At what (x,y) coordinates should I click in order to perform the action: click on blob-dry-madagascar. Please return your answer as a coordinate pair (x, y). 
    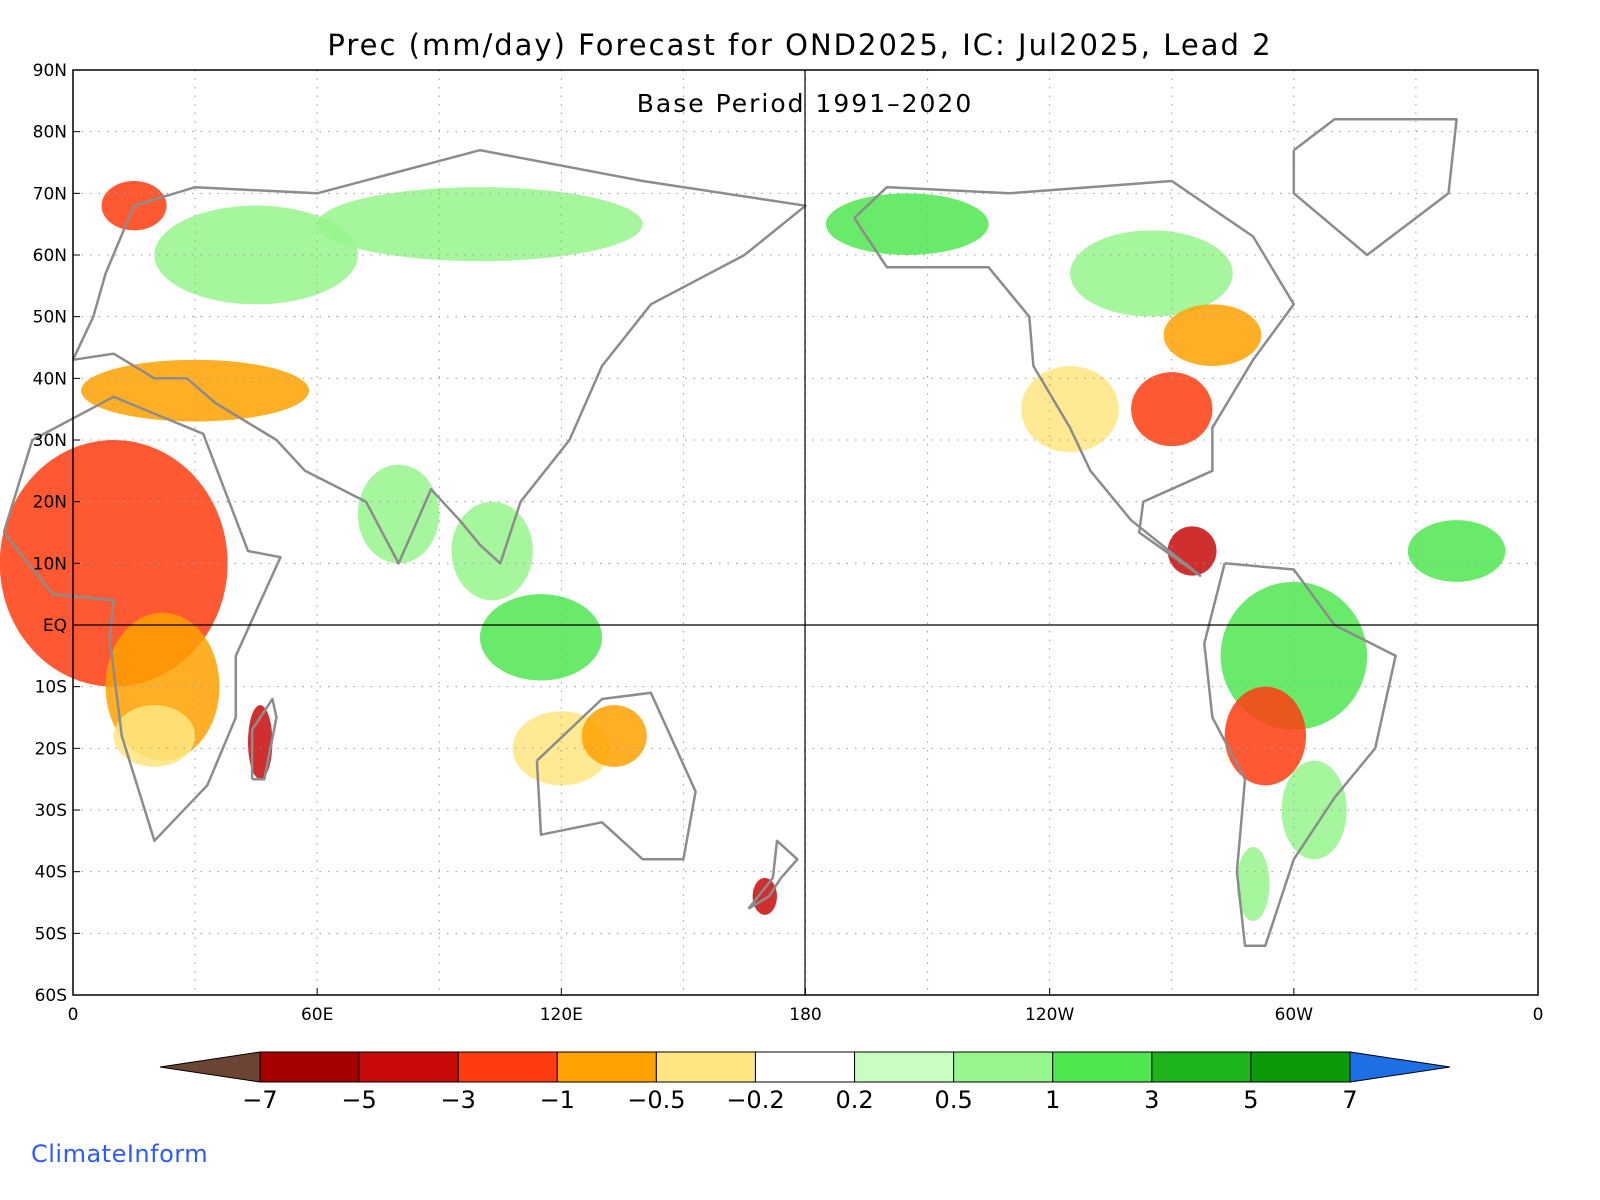
    Looking at the image, I should click on (260, 742).